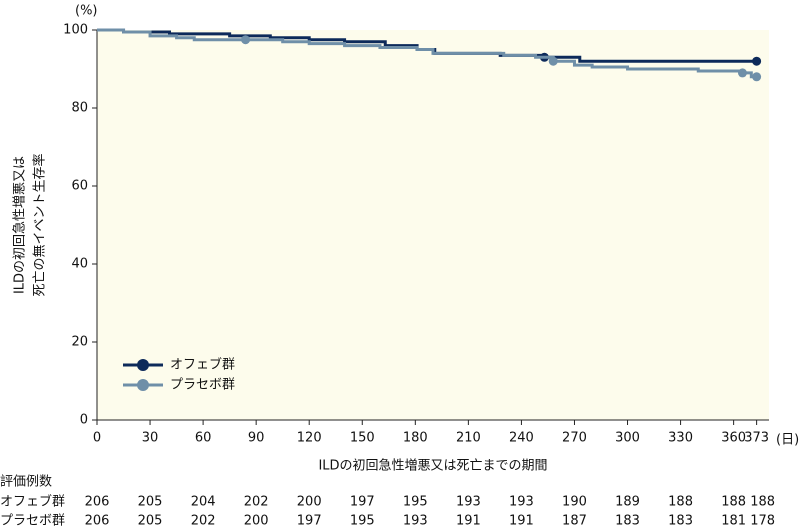 The height and width of the screenshot is (531, 800). I want to click on y-tick-label: 100, so click(75, 30).